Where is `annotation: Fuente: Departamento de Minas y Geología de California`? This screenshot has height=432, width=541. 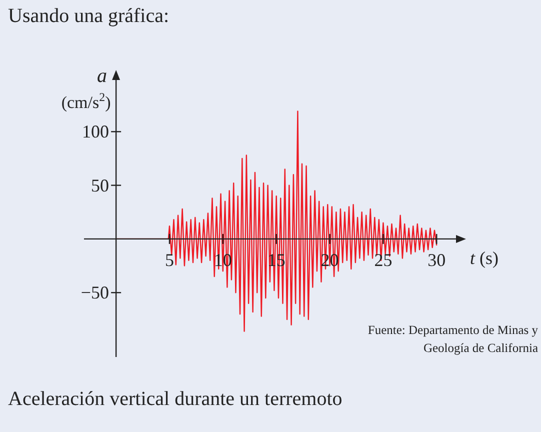 annotation: Fuente: Departamento de Minas y Geología de California is located at coordinates (453, 339).